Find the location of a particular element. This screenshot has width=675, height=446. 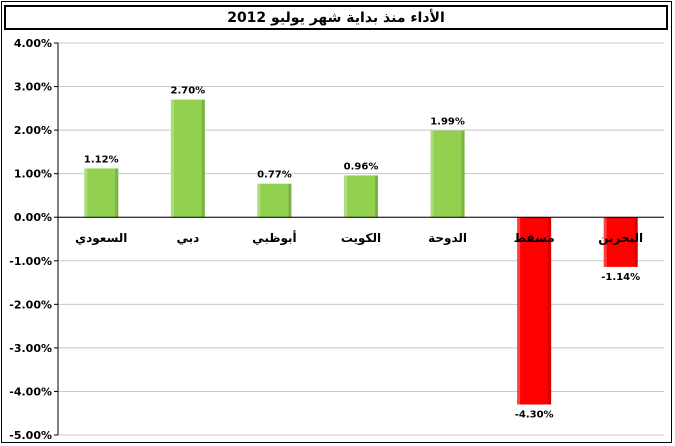

data-label: -4.30% is located at coordinates (534, 415).